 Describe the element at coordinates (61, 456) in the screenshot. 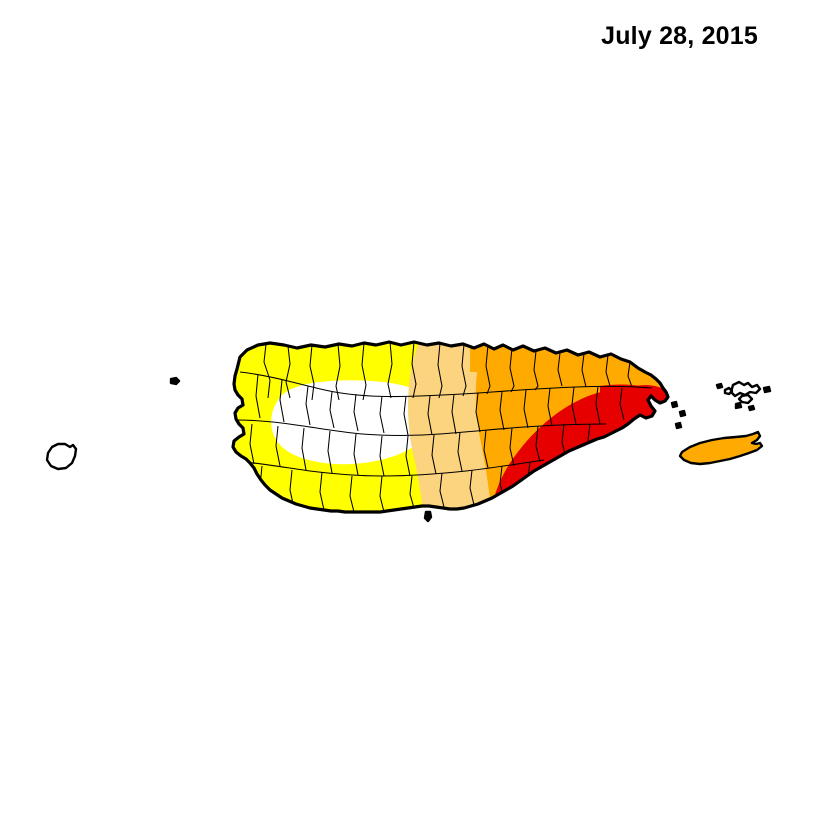

I see `mona-island` at that location.